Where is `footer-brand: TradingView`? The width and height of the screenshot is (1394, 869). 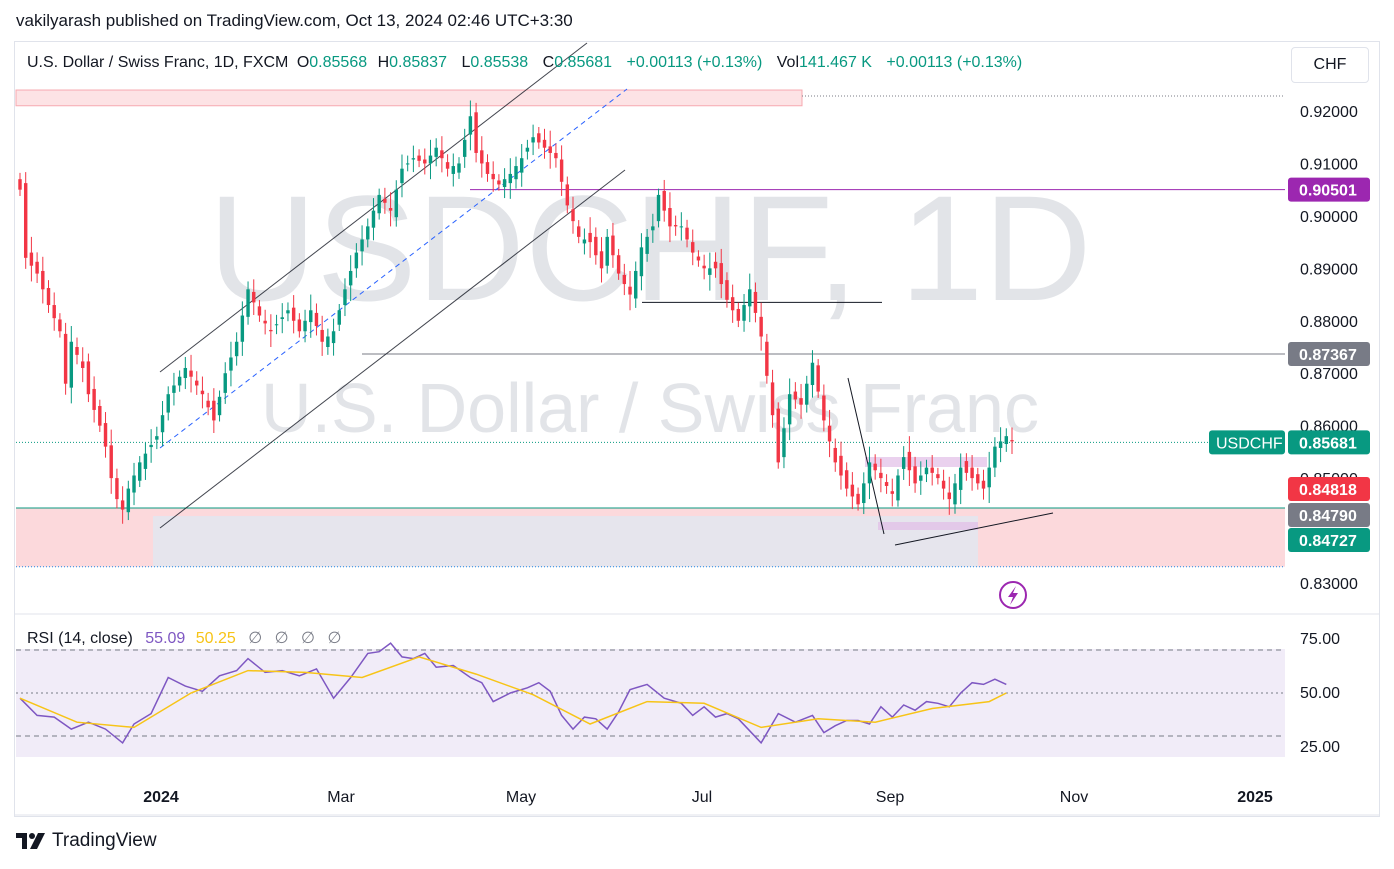
footer-brand: TradingView is located at coordinates (86, 841).